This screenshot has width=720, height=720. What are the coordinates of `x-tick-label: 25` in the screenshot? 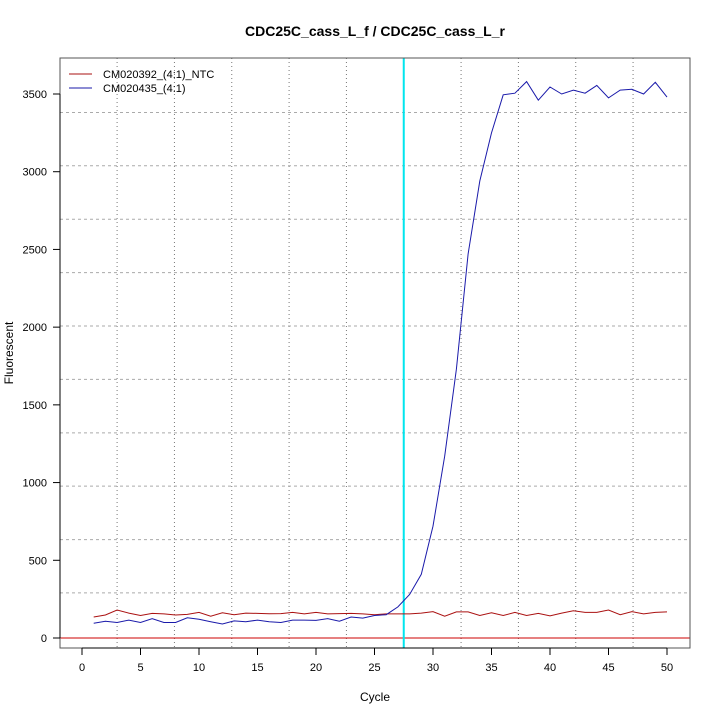 It's located at (374, 668).